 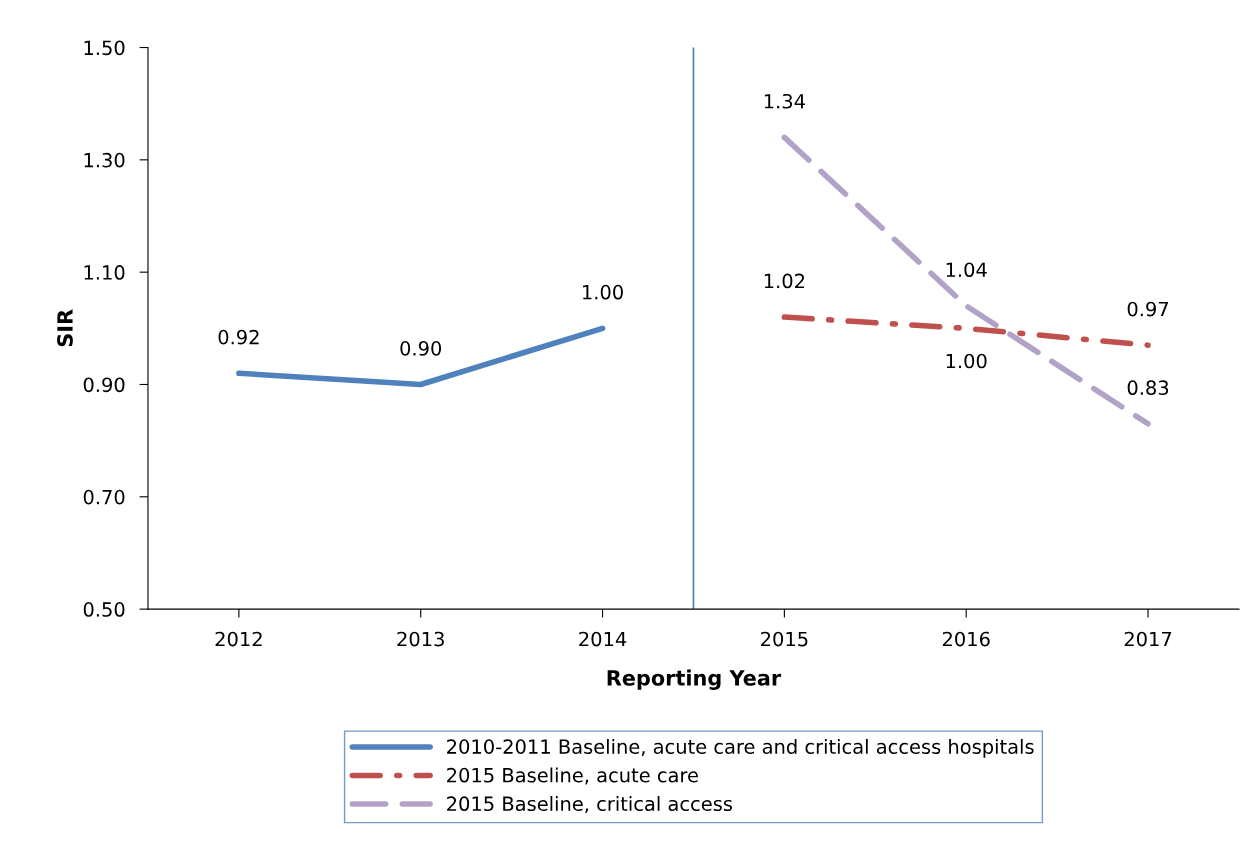 What do you see at coordinates (966, 639) in the screenshot?
I see `x-tick-label: 2016` at bounding box center [966, 639].